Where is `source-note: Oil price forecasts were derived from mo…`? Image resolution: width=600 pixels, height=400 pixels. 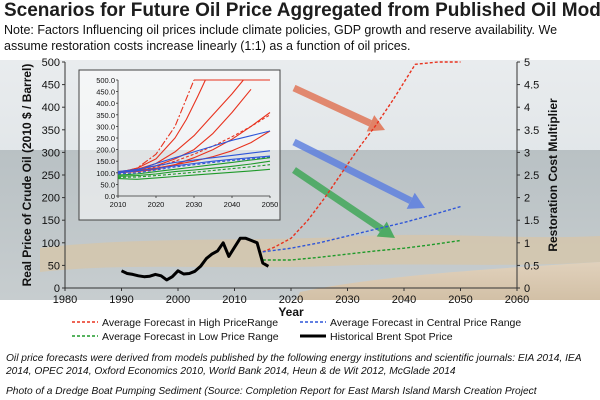 source-note: Oil price forecasts were derived from mo… is located at coordinates (294, 365).